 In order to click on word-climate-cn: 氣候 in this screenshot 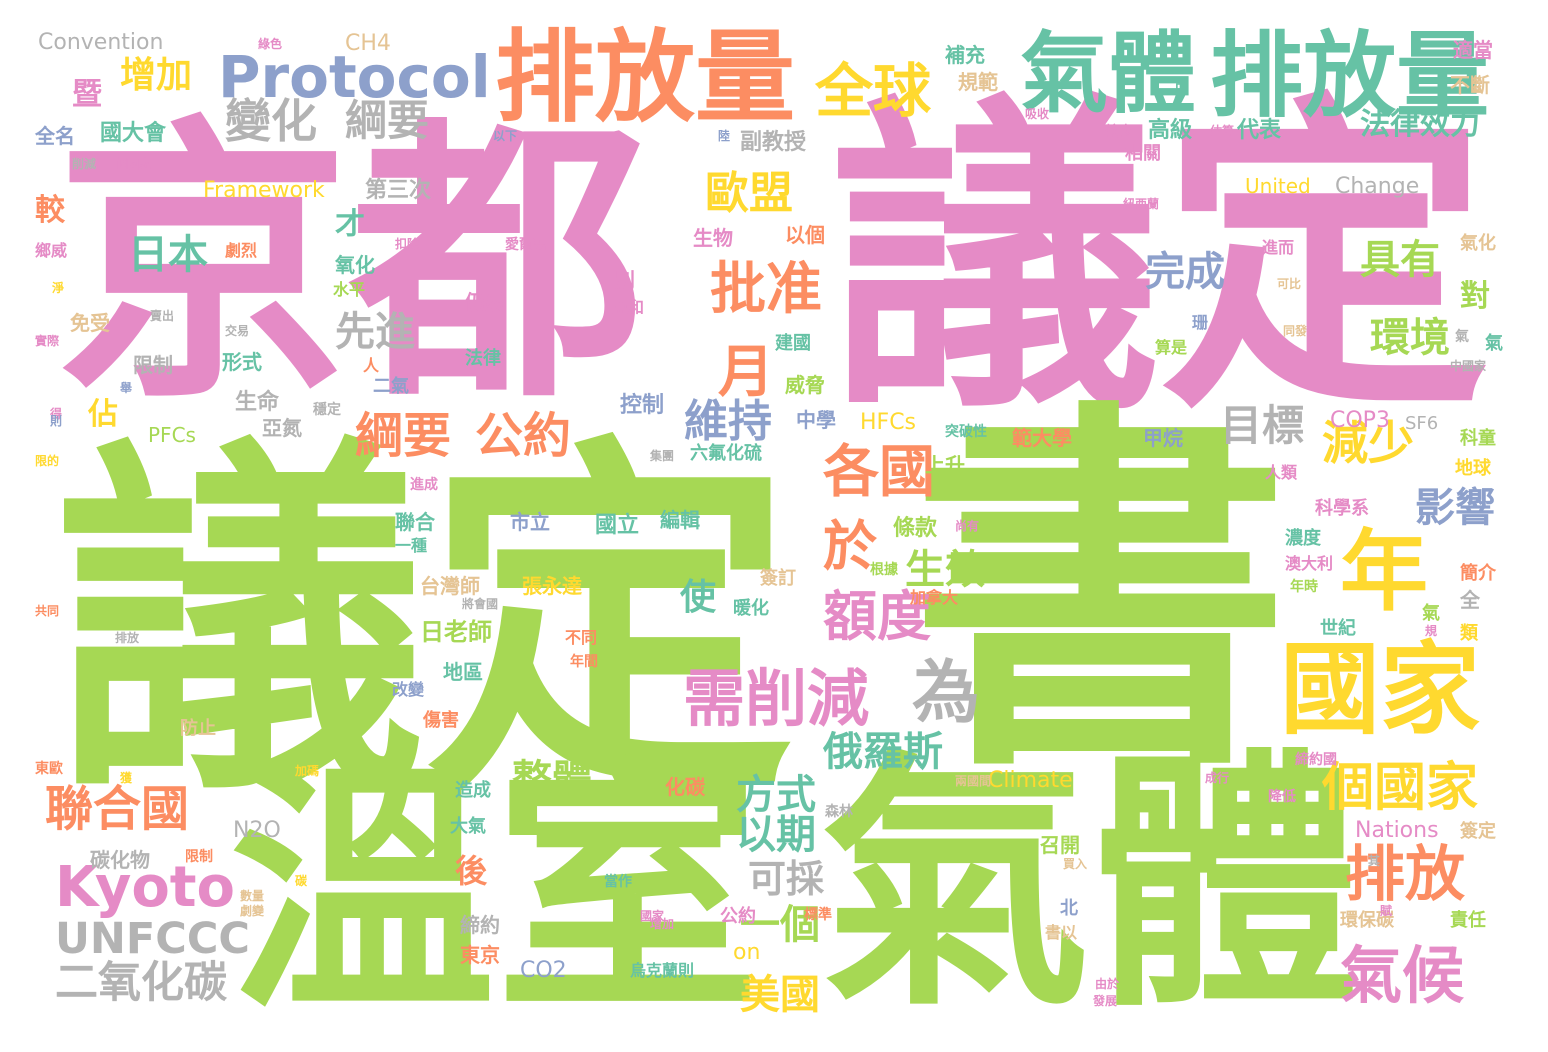, I will do `click(1402, 975)`.